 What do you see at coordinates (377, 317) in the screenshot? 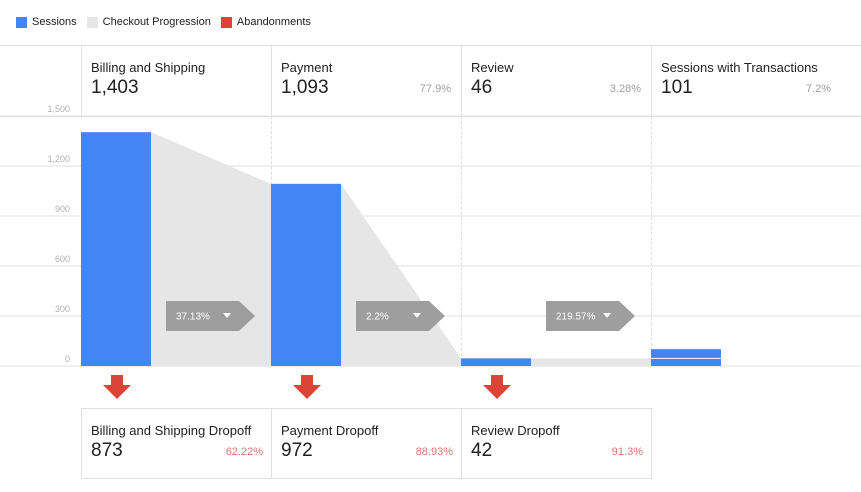
I see `conversion-rate-label: 2.2%` at bounding box center [377, 317].